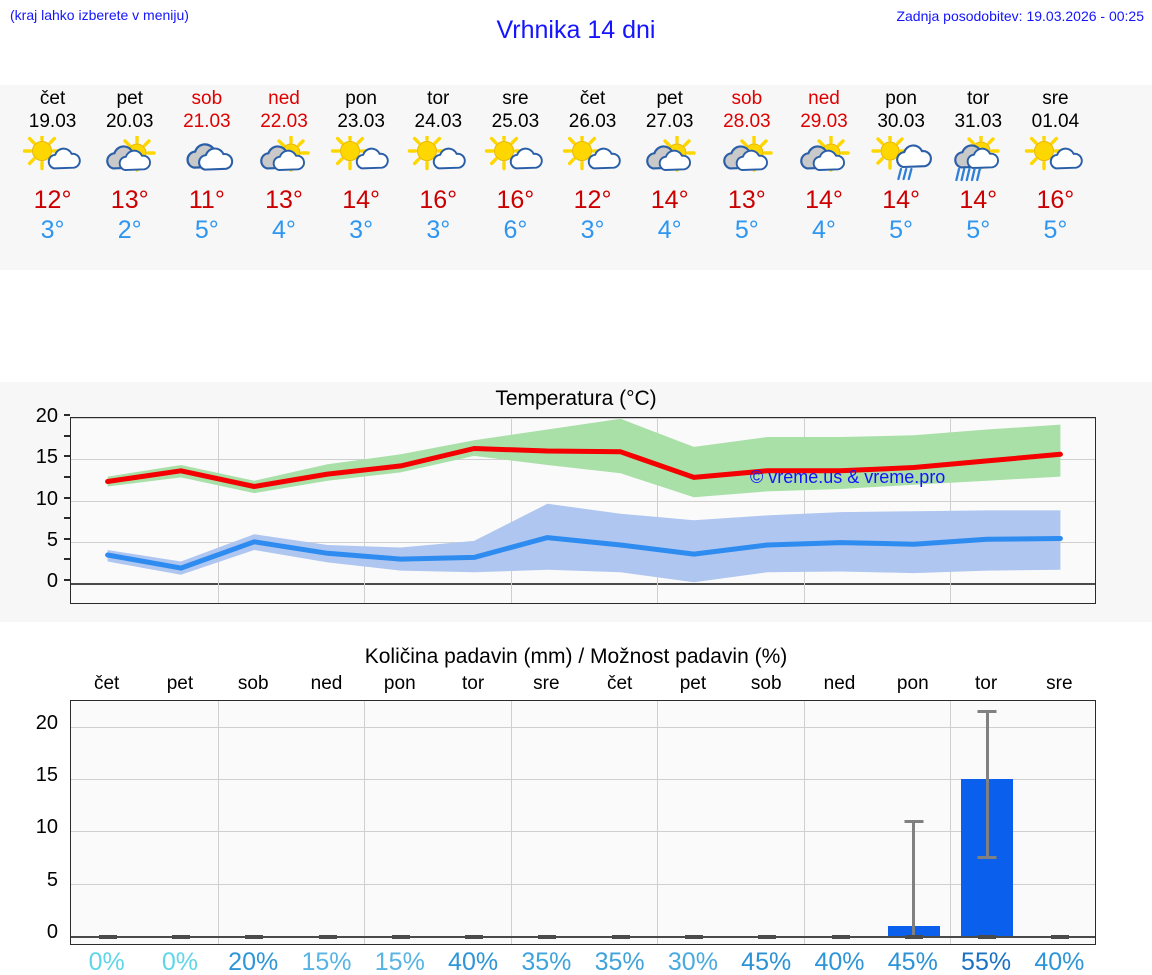 This screenshot has width=1152, height=975. I want to click on day-max-temp: 16°, so click(438, 200).